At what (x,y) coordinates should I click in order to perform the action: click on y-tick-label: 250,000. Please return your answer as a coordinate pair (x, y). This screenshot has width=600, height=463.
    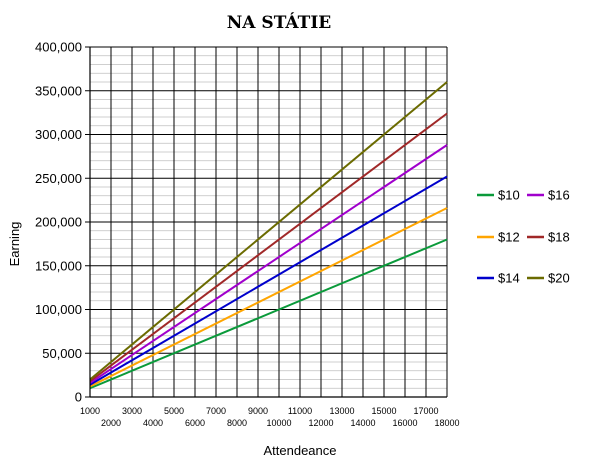
    Looking at the image, I should click on (58, 178).